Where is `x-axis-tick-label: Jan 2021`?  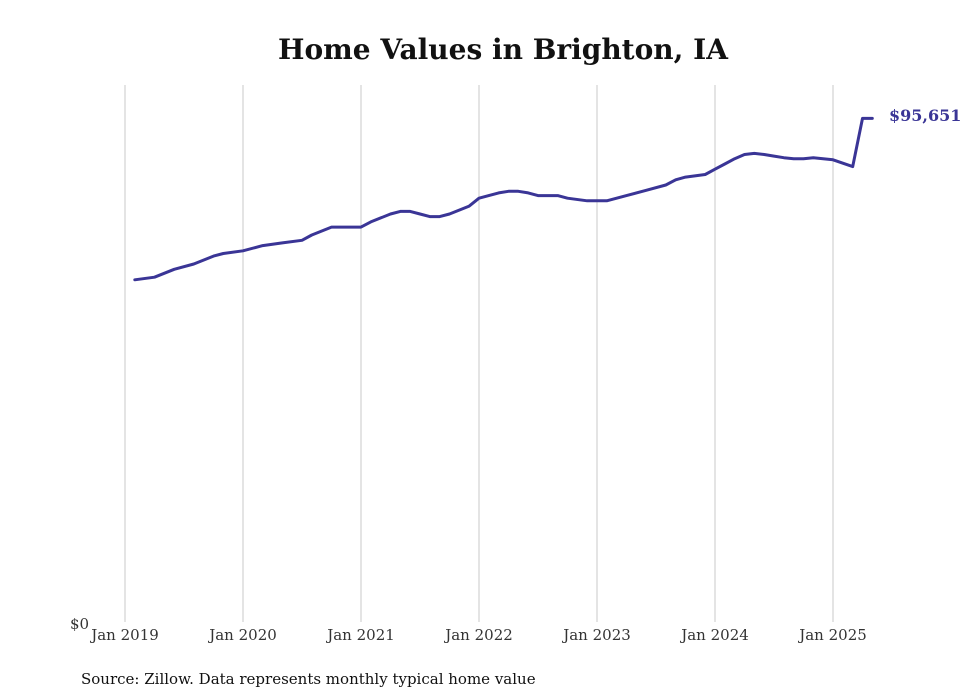
x-axis-tick-label: Jan 2021 is located at coordinates (360, 635).